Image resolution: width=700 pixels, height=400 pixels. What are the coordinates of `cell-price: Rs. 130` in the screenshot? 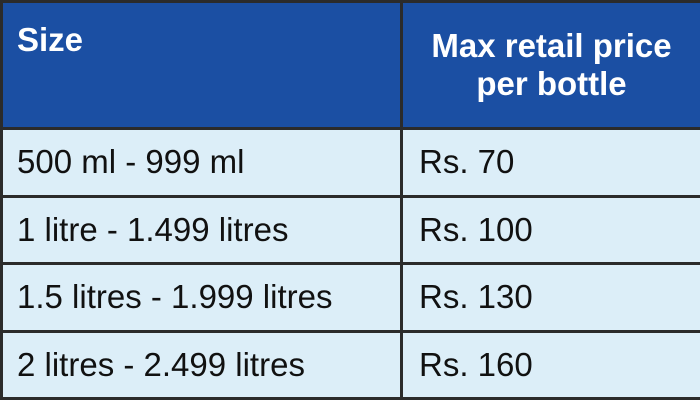 It's located at (550, 297).